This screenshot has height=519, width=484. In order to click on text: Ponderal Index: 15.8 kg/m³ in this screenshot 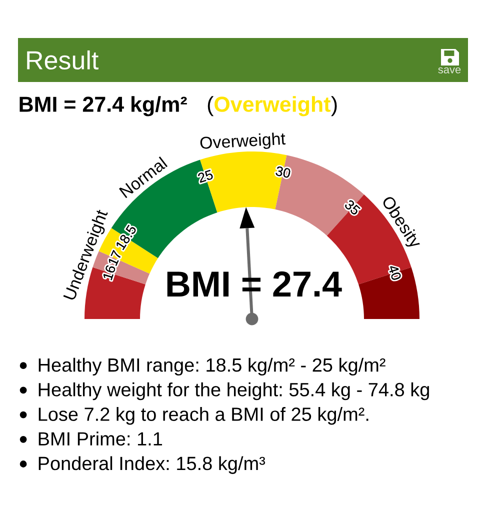, I will do `click(152, 465)`.